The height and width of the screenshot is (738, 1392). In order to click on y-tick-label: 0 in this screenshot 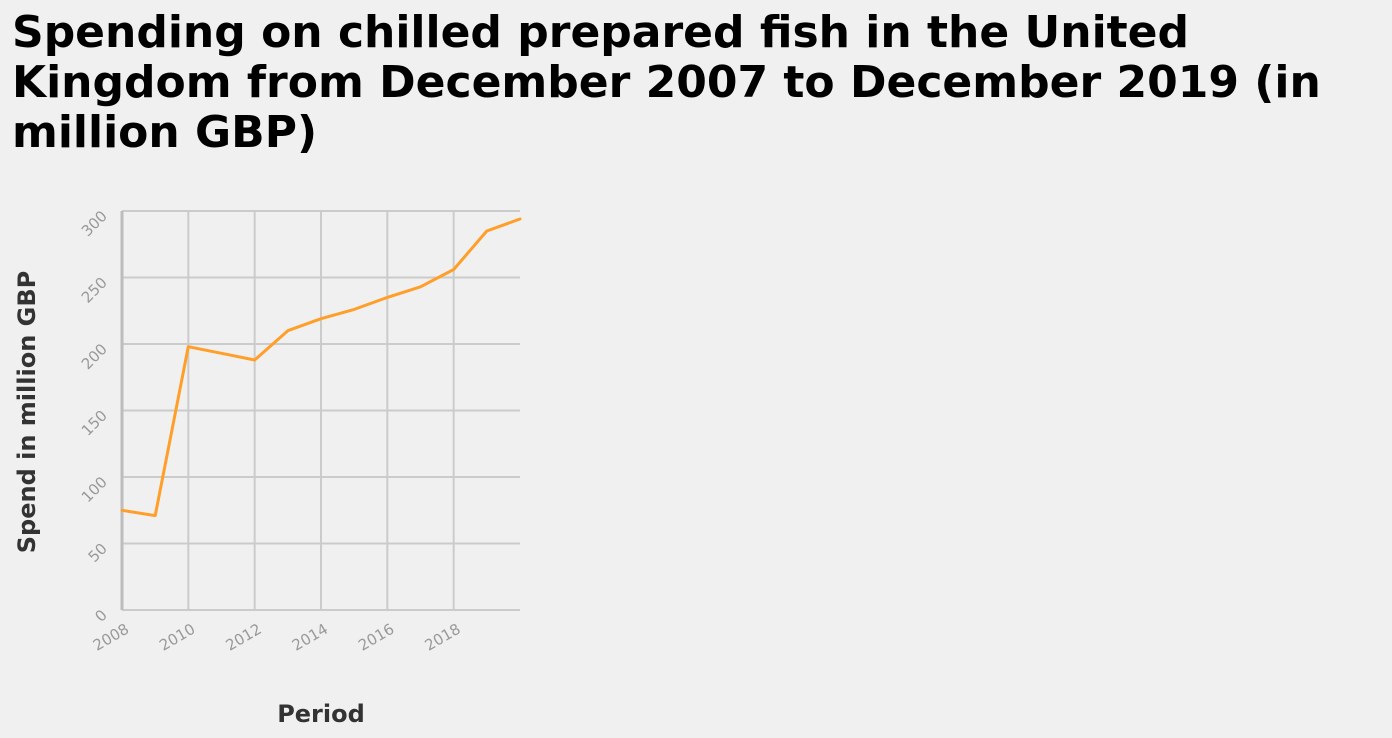, I will do `click(100, 615)`.